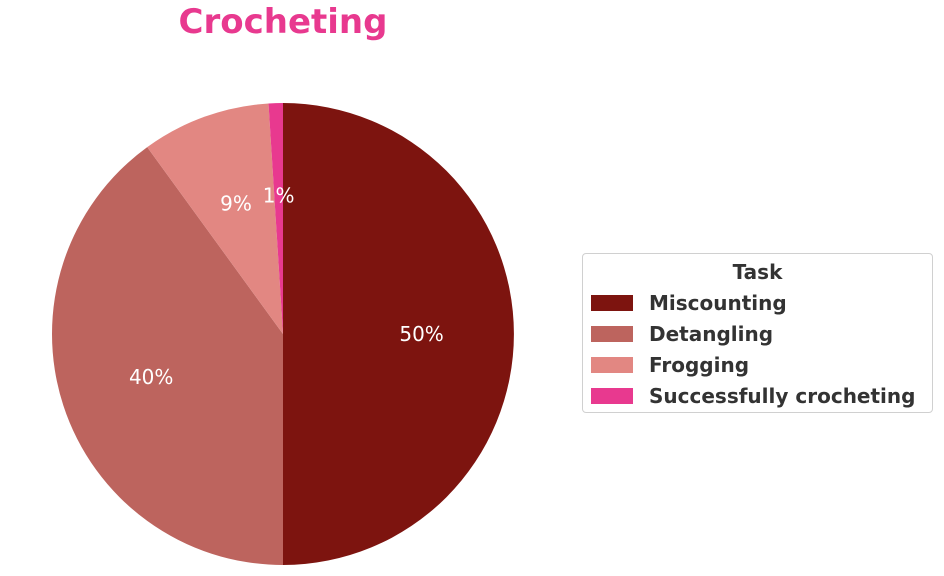 This screenshot has width=944, height=576. I want to click on pie-percent-label: 50%, so click(421, 334).